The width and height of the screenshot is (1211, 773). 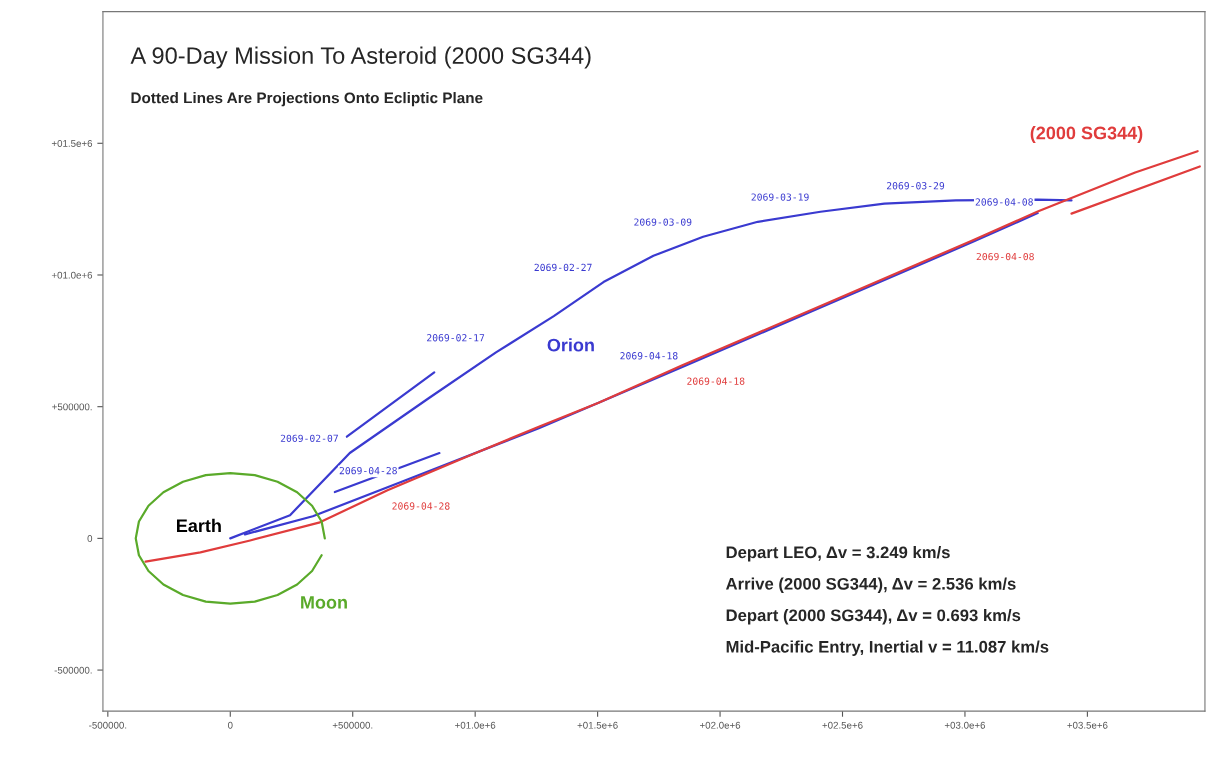 I want to click on annotation: Mid-Pacific Entry, Inertial v = 11.087 km/s, so click(x=887, y=648).